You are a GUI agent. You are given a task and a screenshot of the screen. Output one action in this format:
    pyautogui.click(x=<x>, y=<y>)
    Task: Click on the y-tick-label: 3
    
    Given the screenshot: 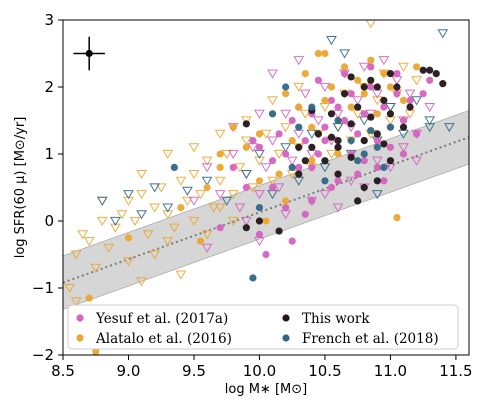 What is the action you would take?
    pyautogui.click(x=49, y=20)
    